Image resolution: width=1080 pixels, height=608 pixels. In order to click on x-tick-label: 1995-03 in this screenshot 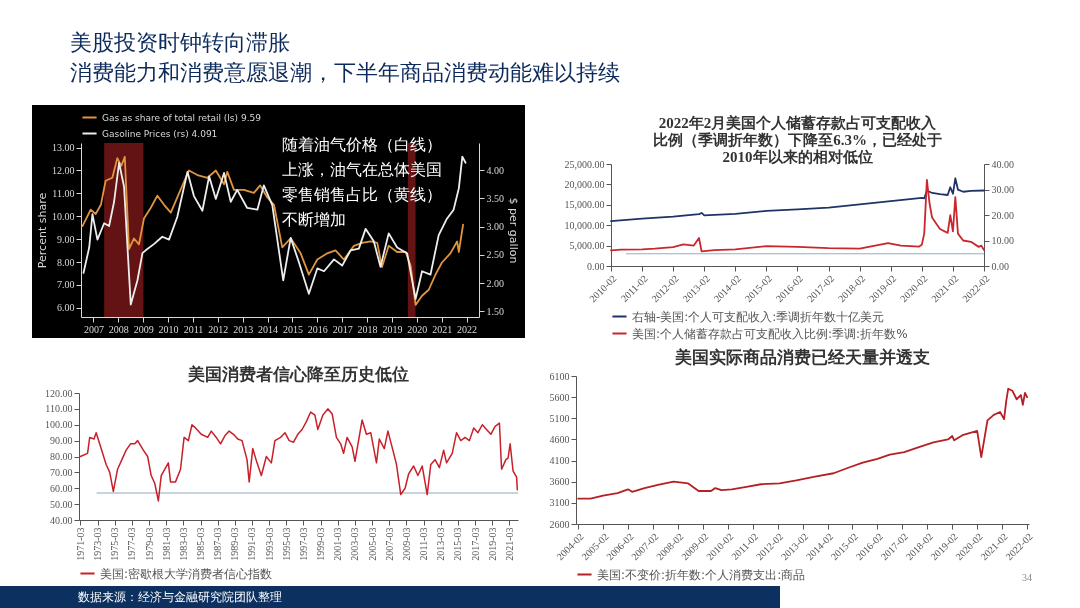, I will do `click(286, 544)`.